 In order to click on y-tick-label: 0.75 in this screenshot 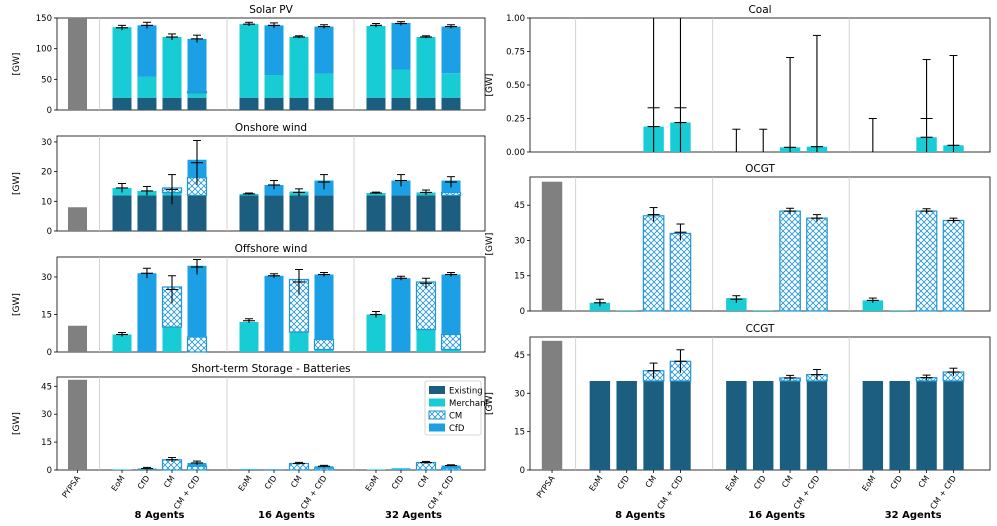, I will do `click(515, 53)`.